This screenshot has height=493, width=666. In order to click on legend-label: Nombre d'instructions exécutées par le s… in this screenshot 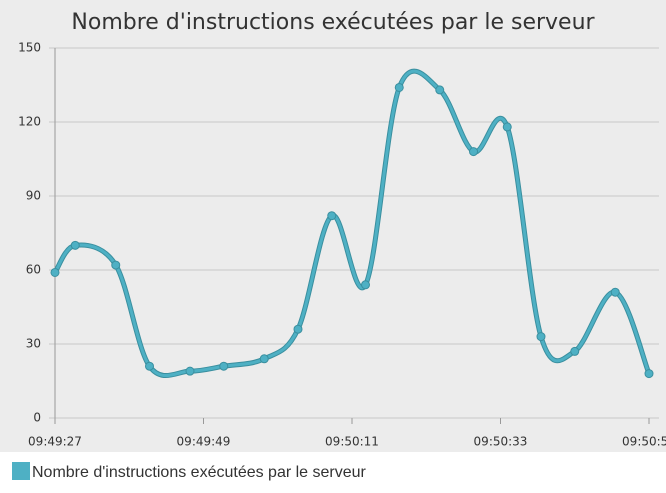, I will do `click(199, 472)`.